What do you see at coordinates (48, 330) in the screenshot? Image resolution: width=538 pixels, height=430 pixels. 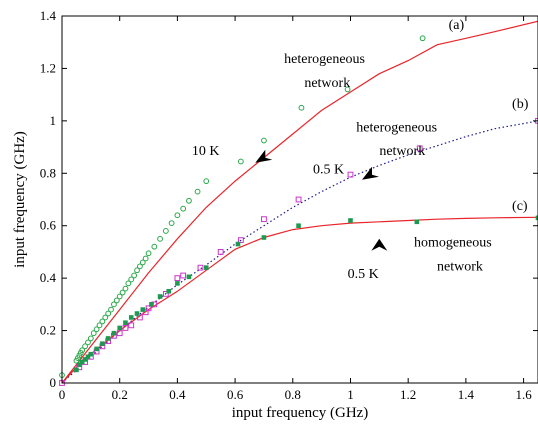 I see `y-tick-label: 0.2` at bounding box center [48, 330].